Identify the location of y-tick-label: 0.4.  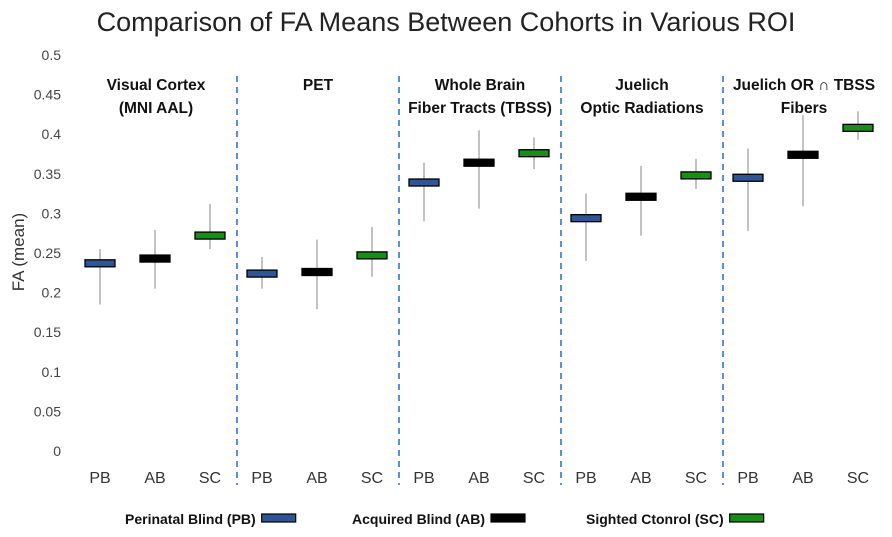
(52, 134).